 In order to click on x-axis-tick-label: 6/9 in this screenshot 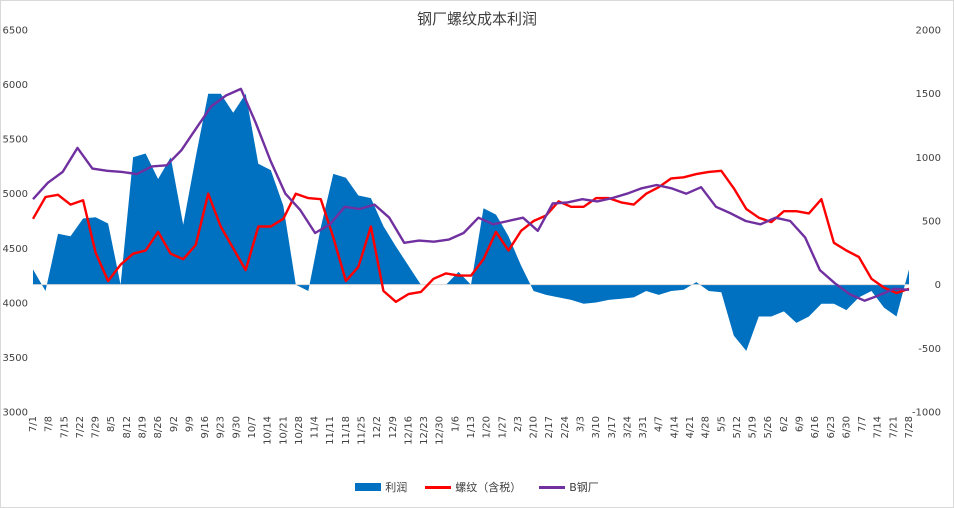, I will do `click(800, 424)`.